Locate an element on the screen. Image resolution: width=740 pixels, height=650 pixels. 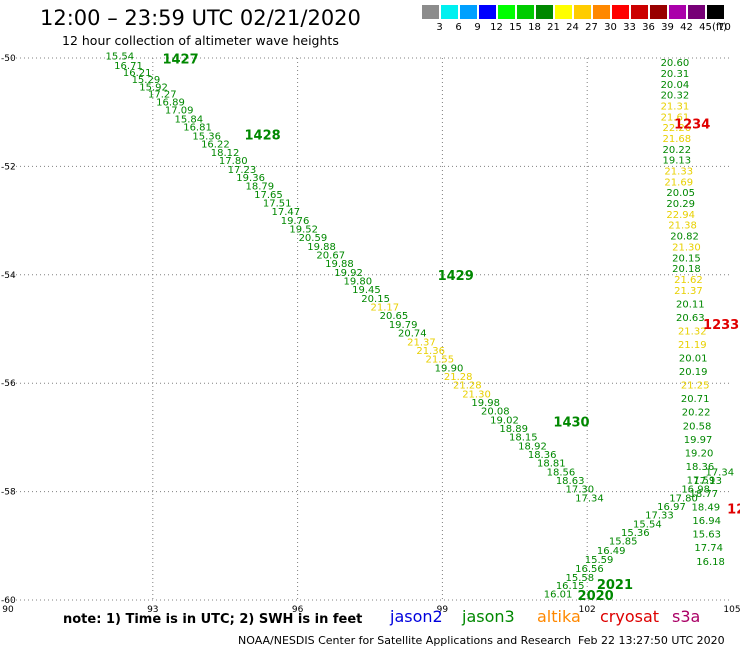
wave-height-value: 16.94 is located at coordinates (706, 521).